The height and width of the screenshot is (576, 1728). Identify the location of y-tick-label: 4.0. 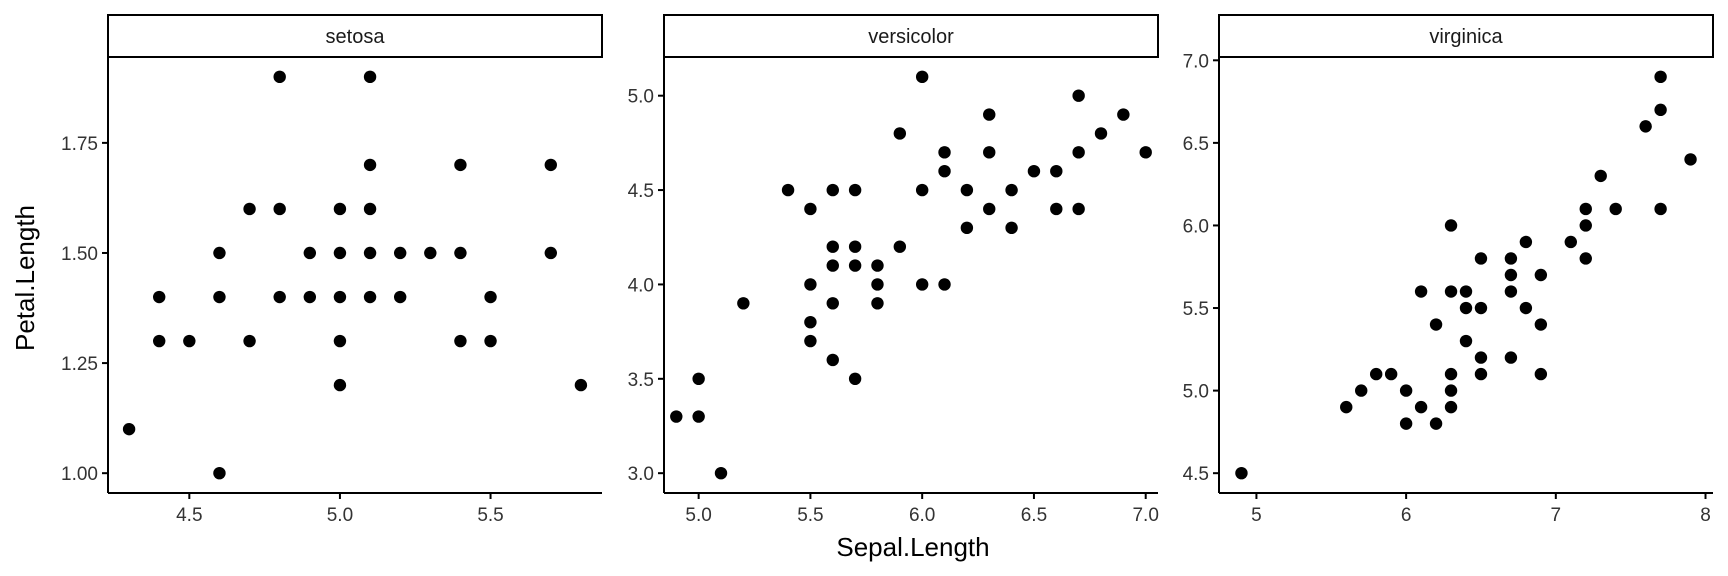
(641, 285).